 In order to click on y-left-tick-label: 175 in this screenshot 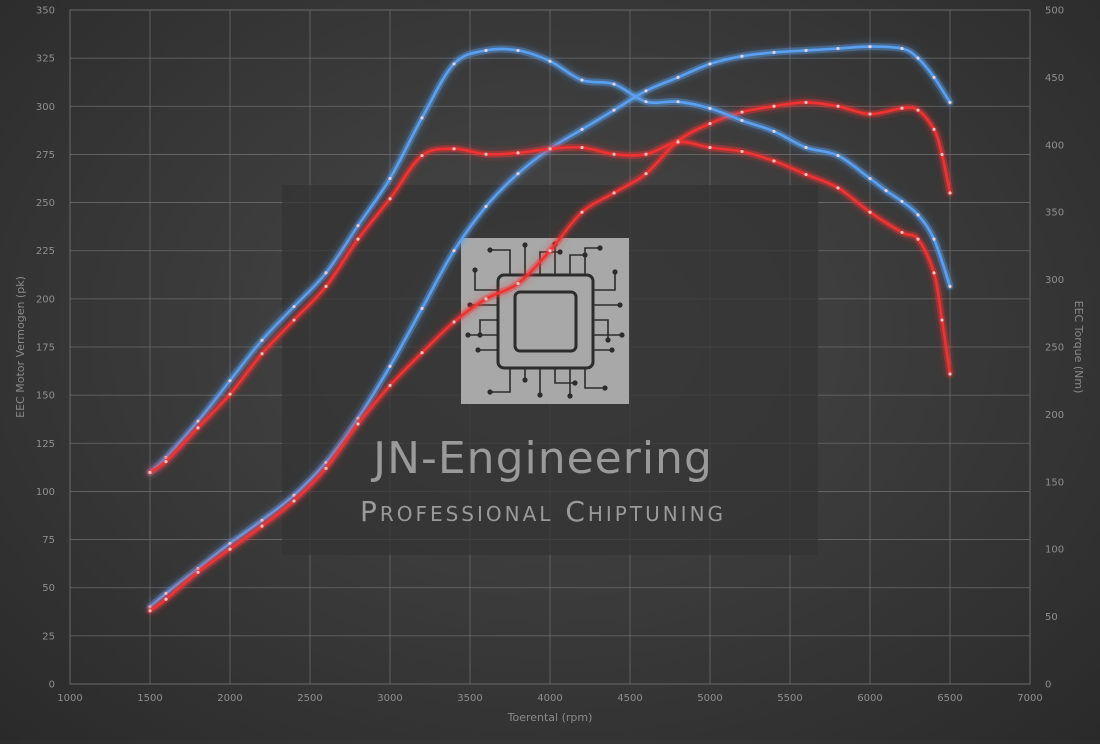, I will do `click(45, 348)`.